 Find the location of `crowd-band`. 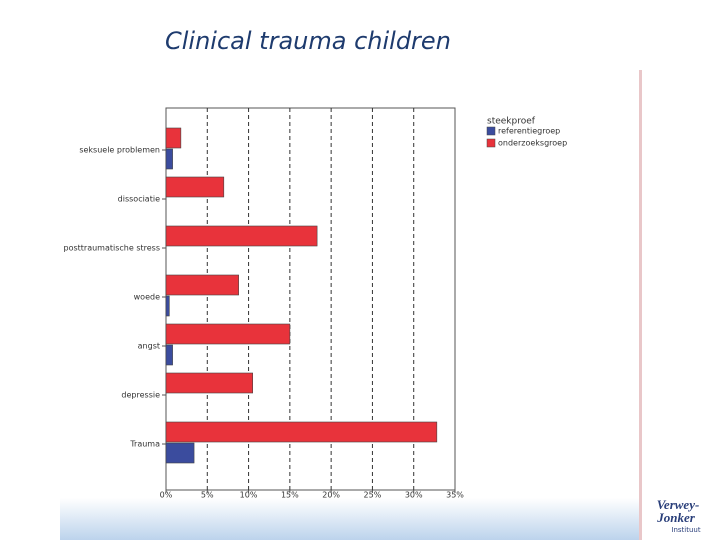

crowd-band is located at coordinates (350, 519).